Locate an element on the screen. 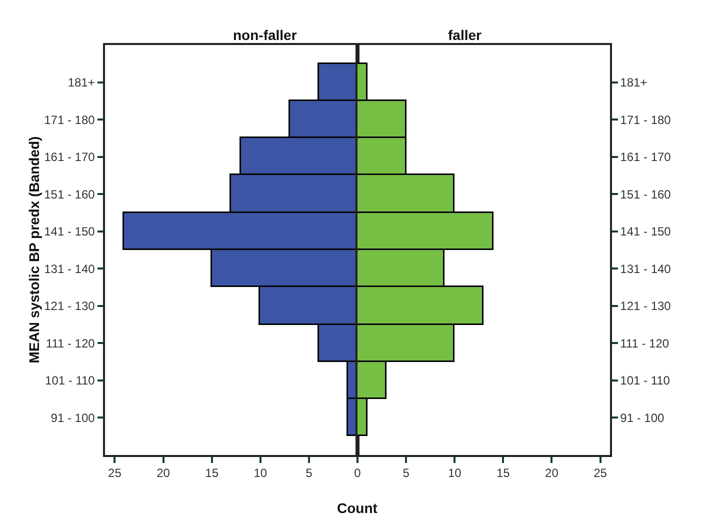 The height and width of the screenshot is (531, 704). chart-title: non-faller is located at coordinates (265, 35).